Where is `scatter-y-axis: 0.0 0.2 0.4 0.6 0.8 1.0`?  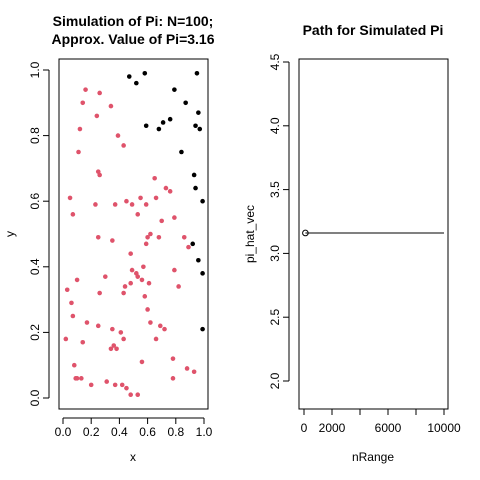 scatter-y-axis: 0.0 0.2 0.4 0.6 0.8 1.0 is located at coordinates (39, 233).